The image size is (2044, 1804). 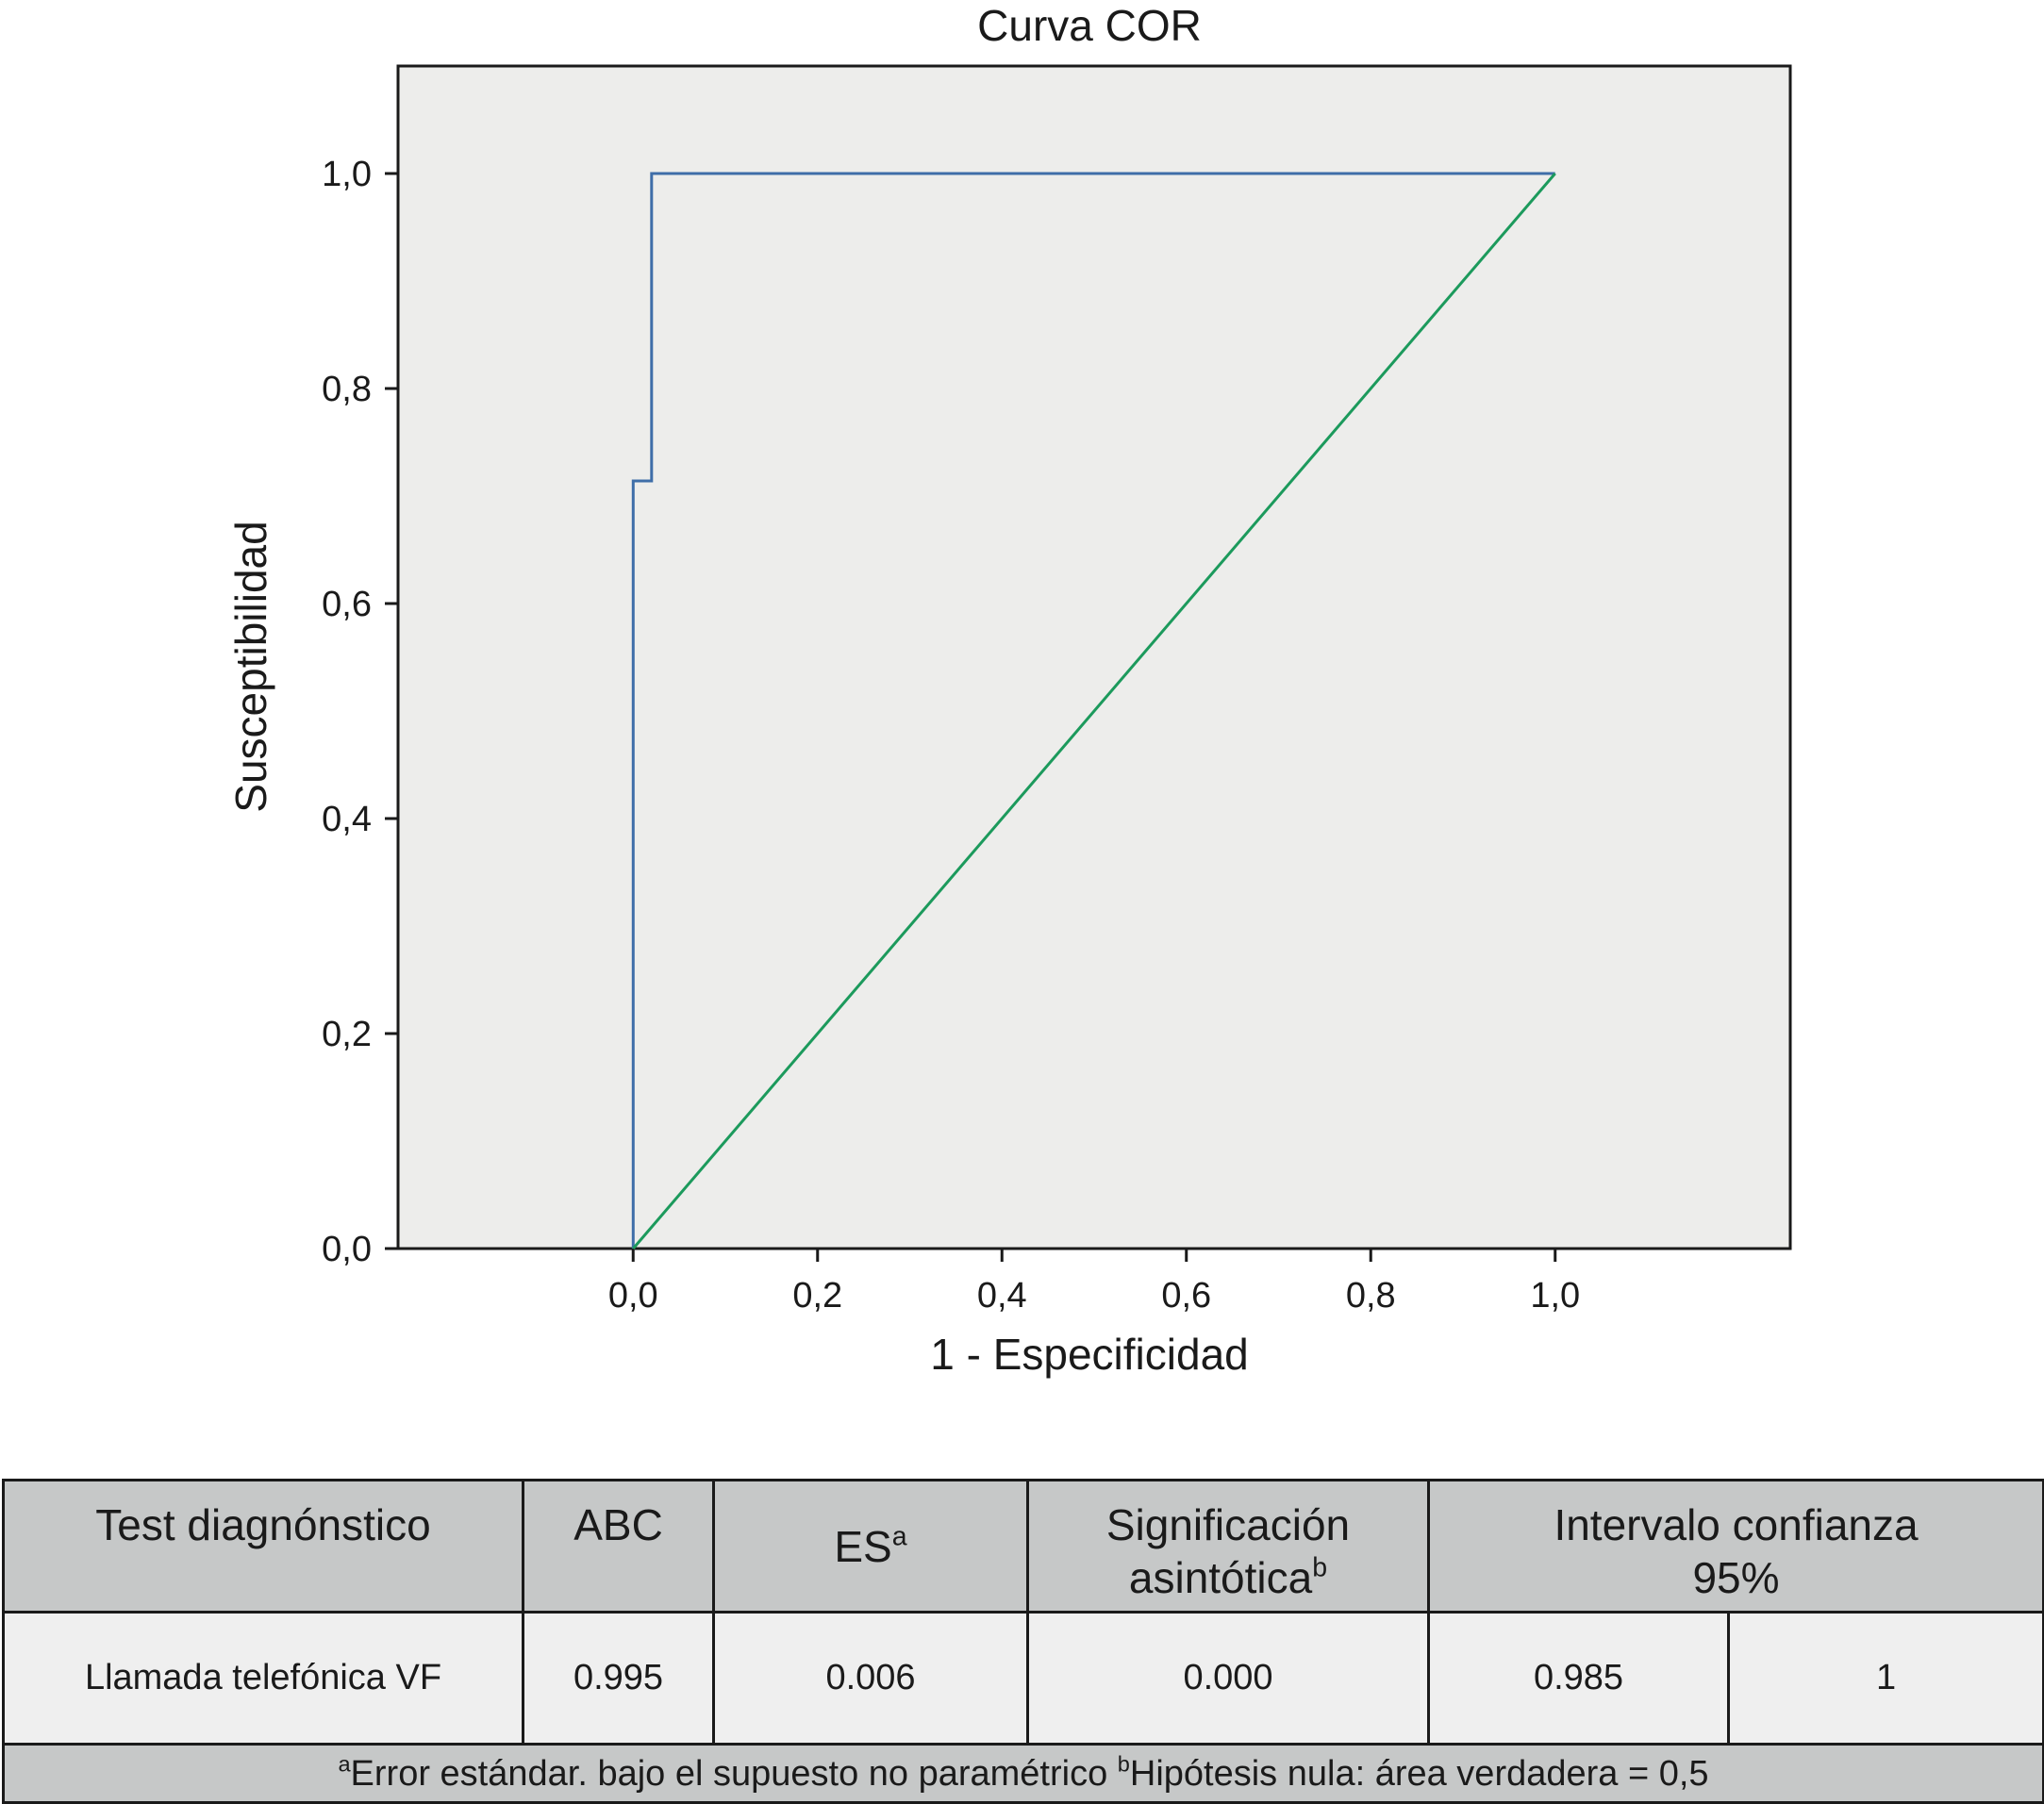 What do you see at coordinates (347, 1249) in the screenshot?
I see `y-tick-label: 0,0` at bounding box center [347, 1249].